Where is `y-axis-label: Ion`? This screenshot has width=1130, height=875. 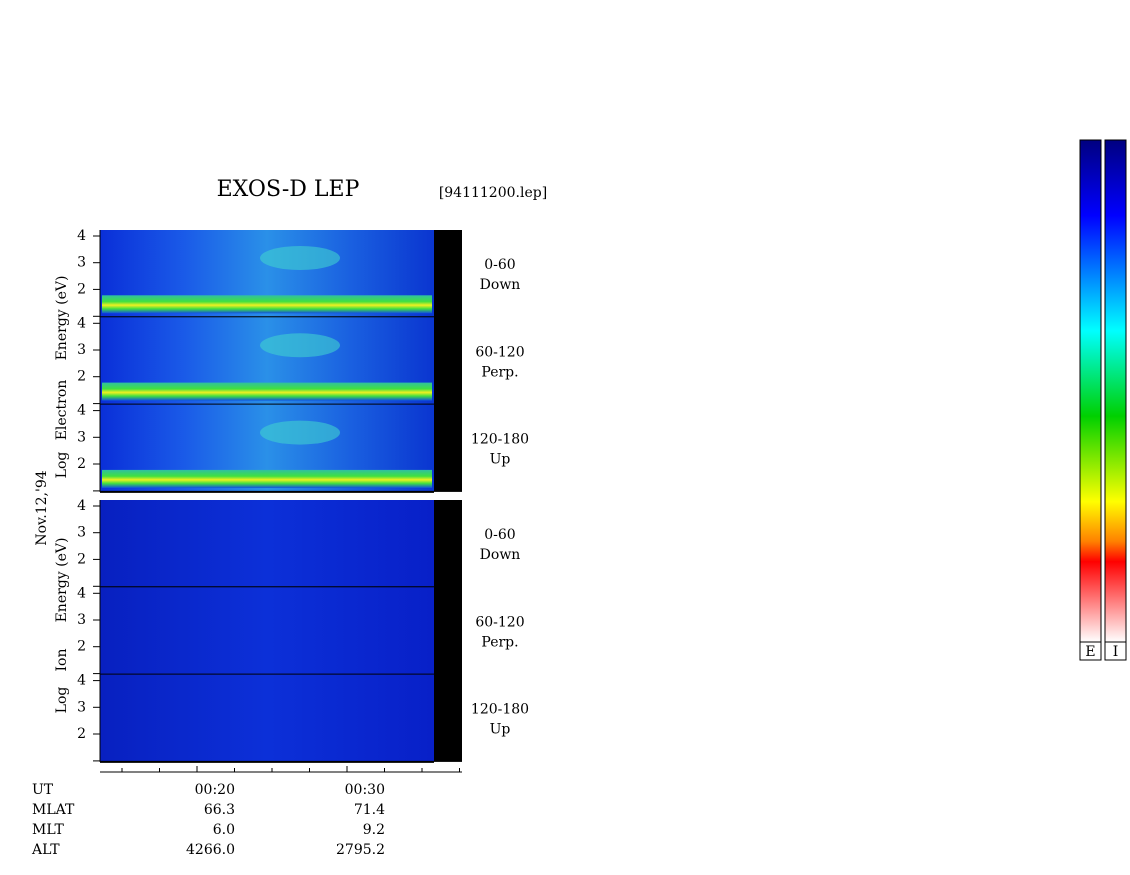 y-axis-label: Ion is located at coordinates (62, 660).